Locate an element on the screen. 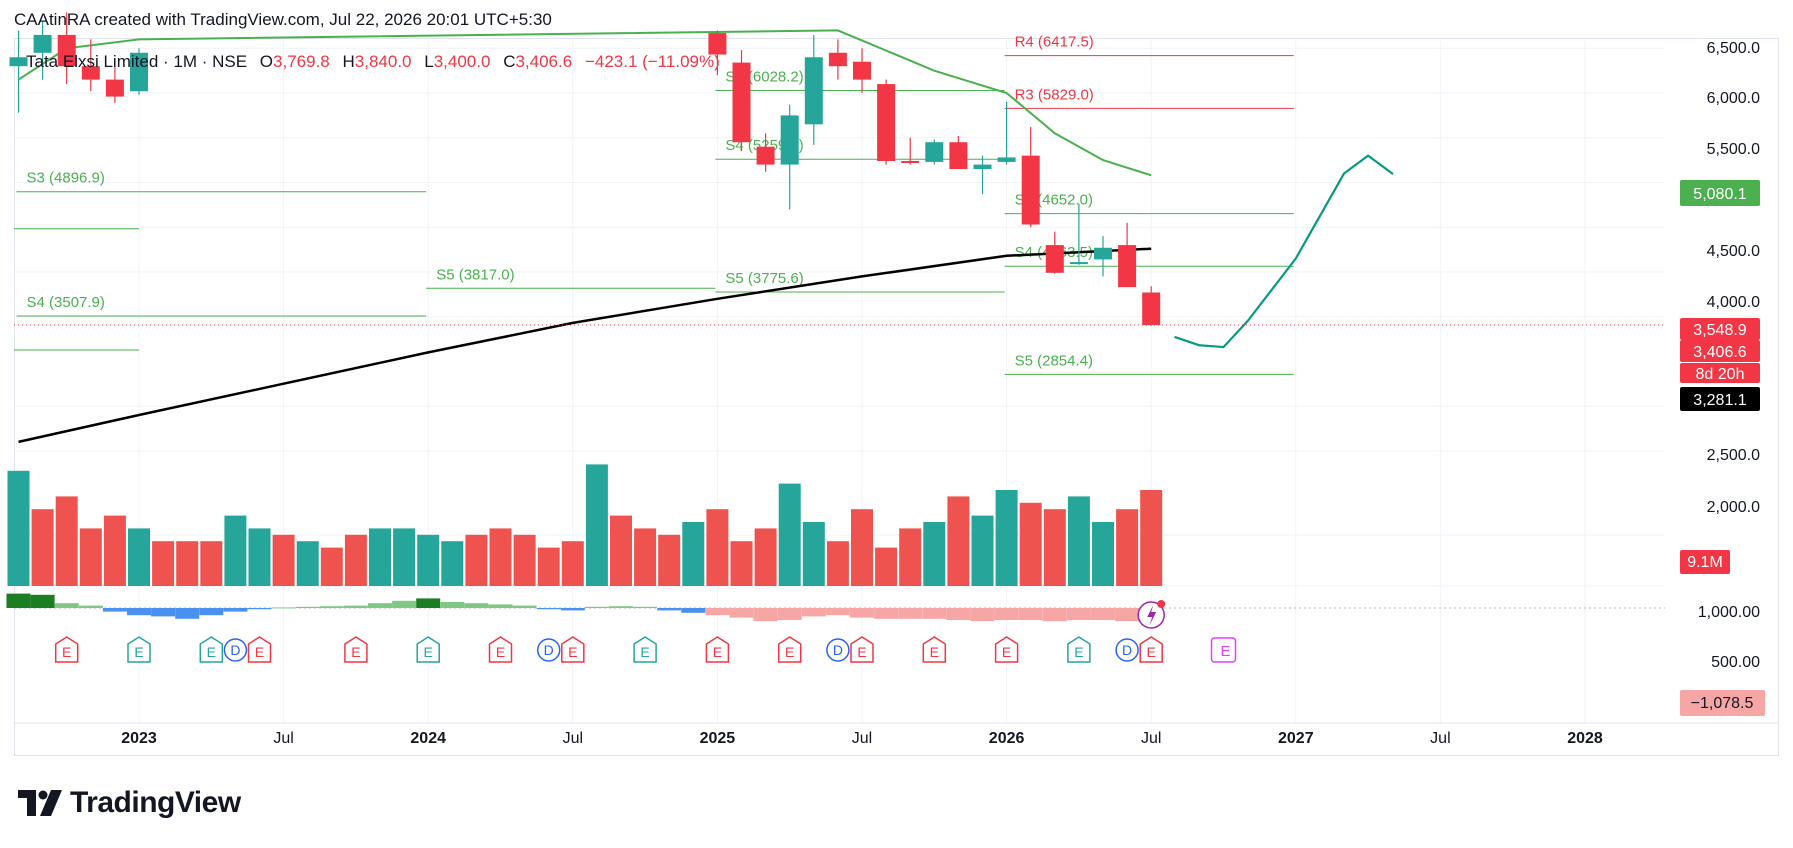 This screenshot has height=848, width=1793. y-axis-tick-label: 2,500.0 is located at coordinates (1733, 455).